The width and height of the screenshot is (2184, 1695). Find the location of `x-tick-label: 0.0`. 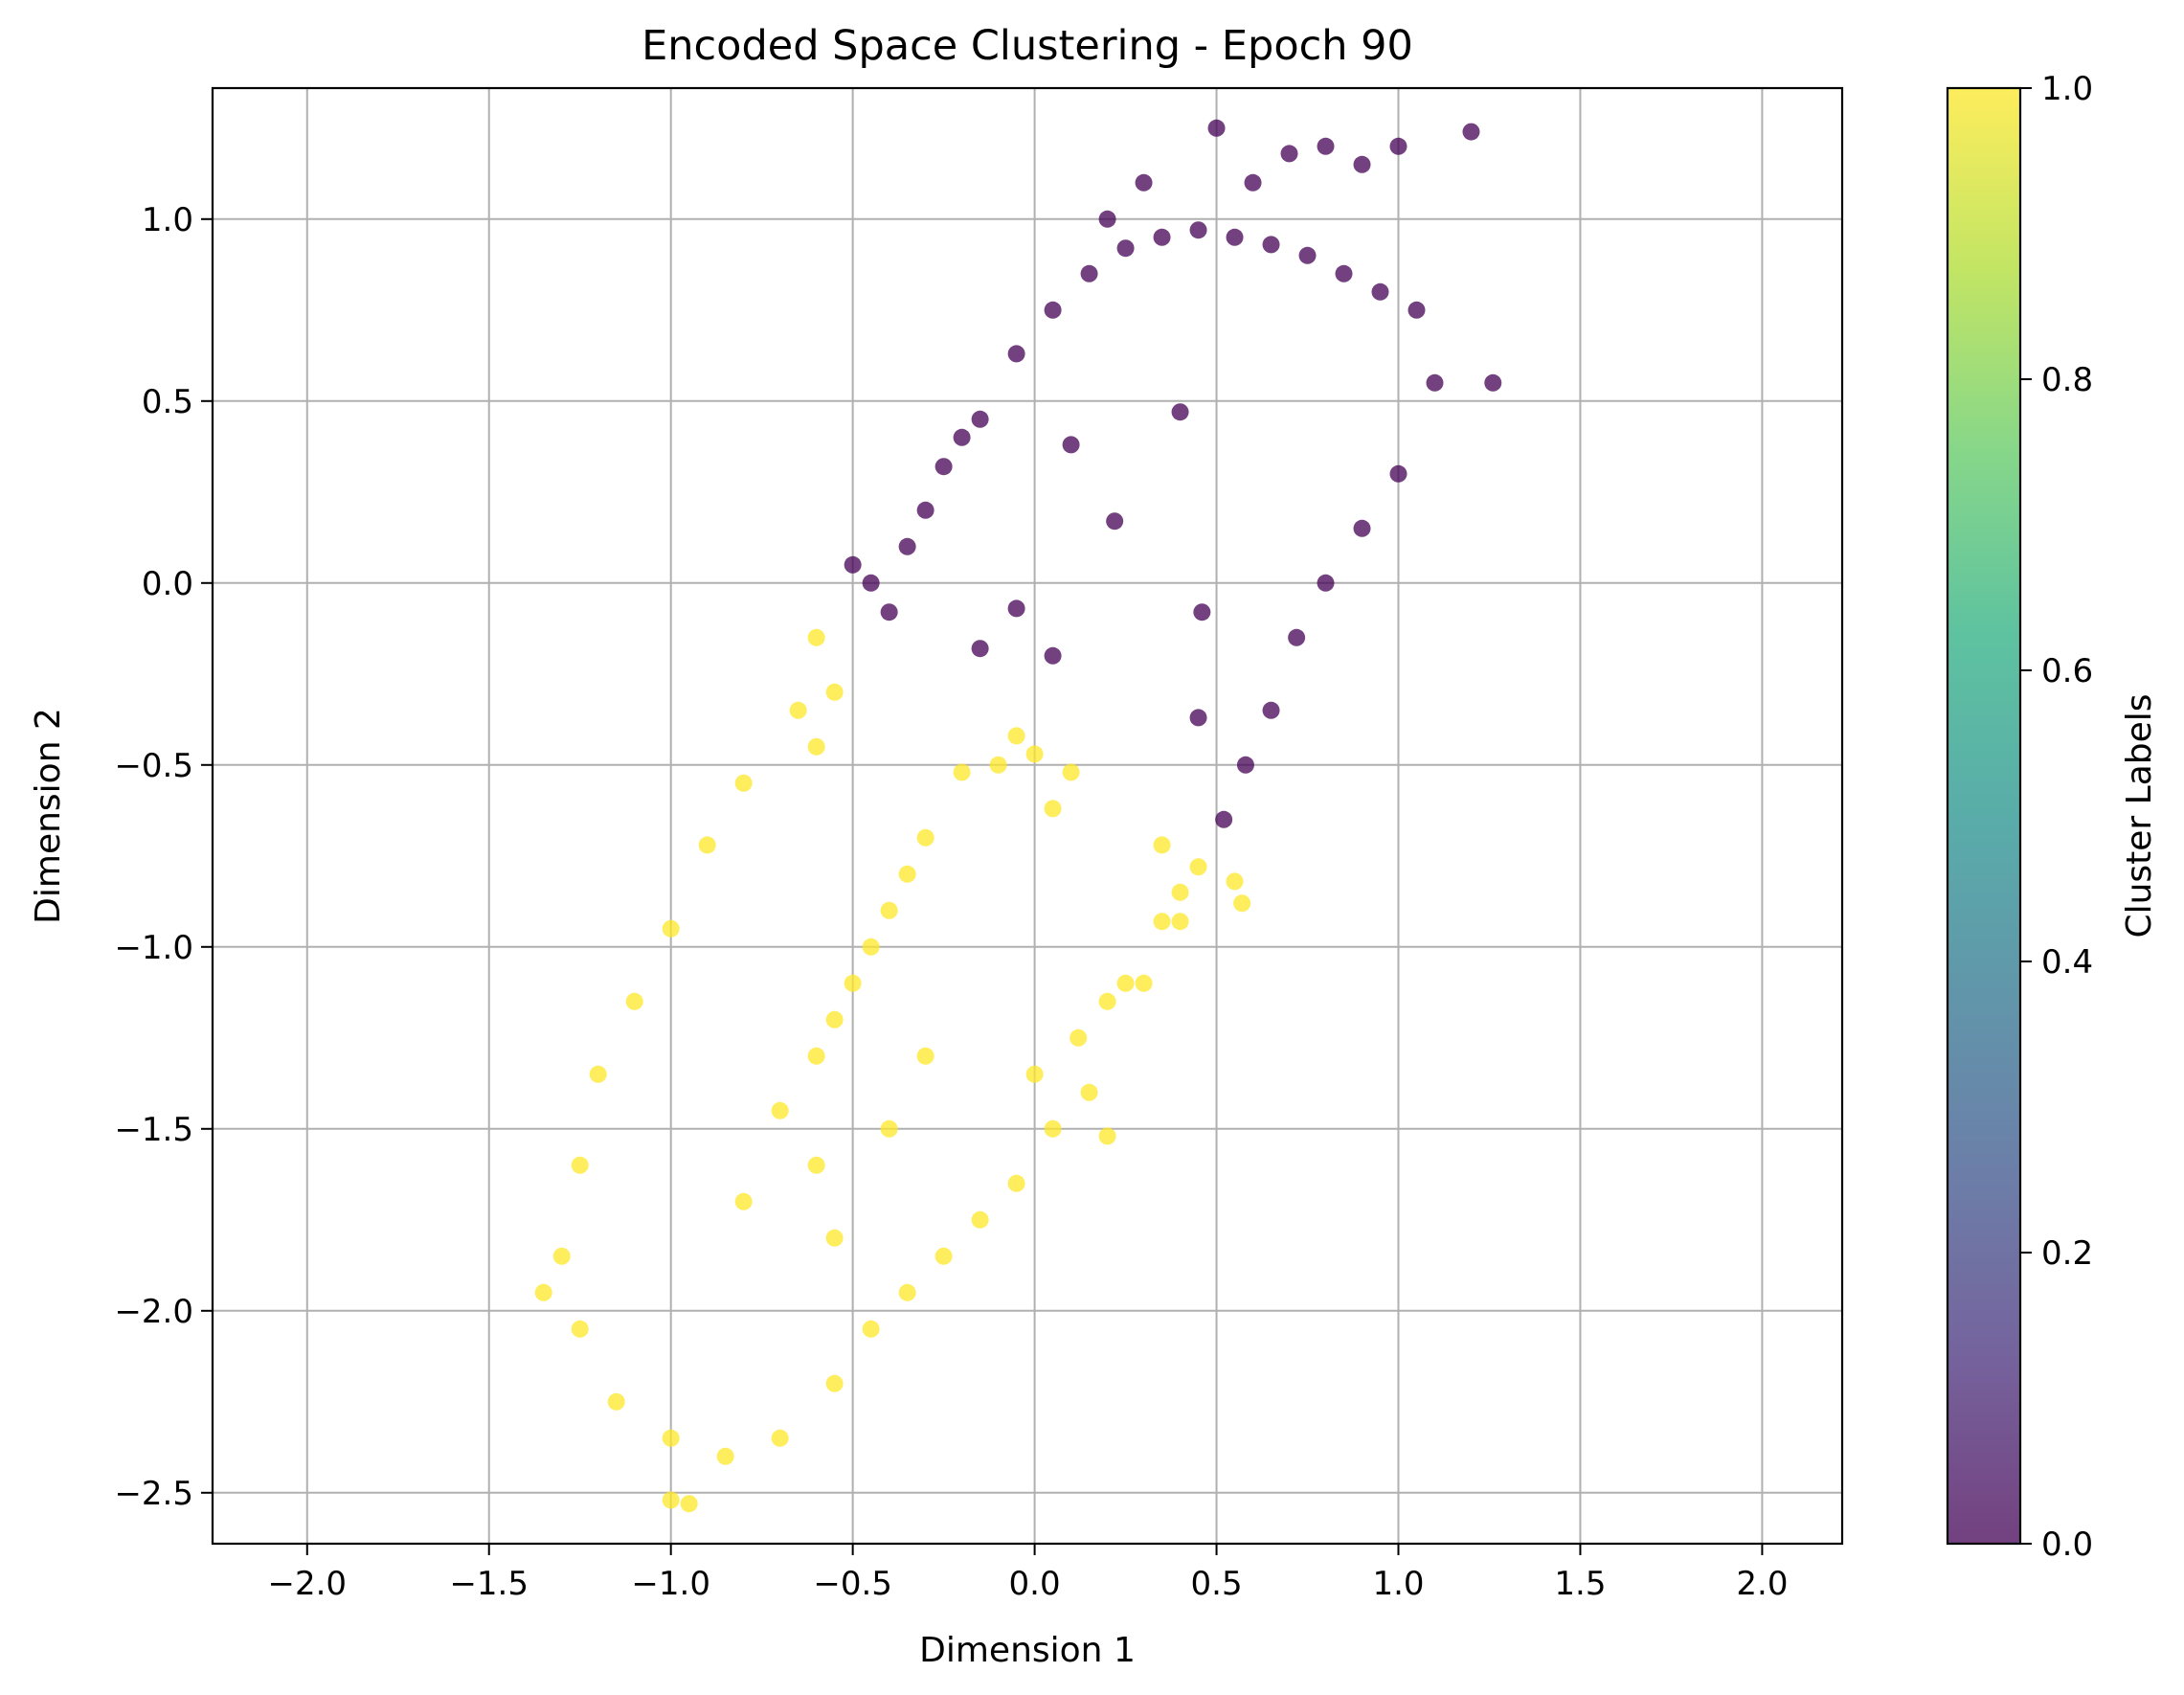

x-tick-label: 0.0 is located at coordinates (1035, 1584).